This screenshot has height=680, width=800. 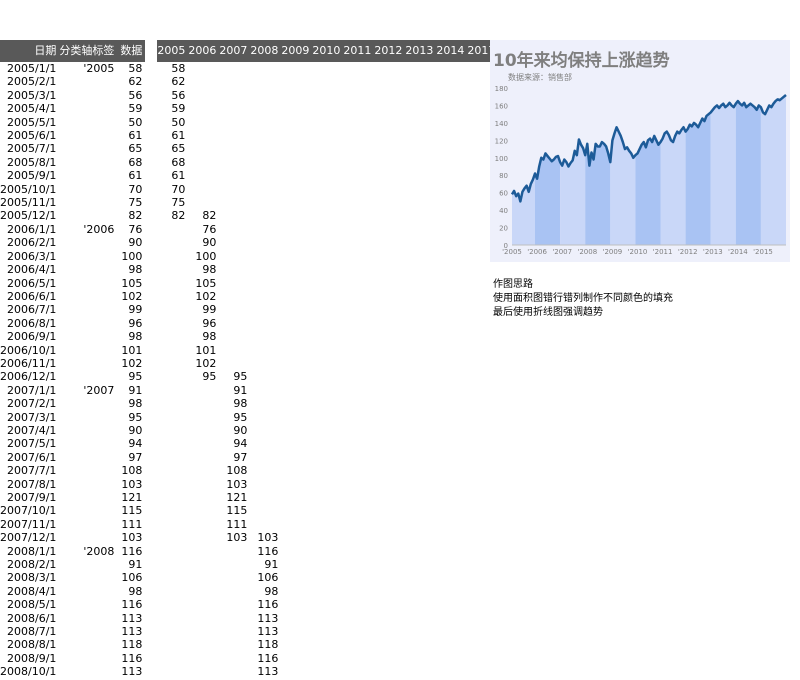 What do you see at coordinates (30, 51) in the screenshot?
I see `header-cell: 日期` at bounding box center [30, 51].